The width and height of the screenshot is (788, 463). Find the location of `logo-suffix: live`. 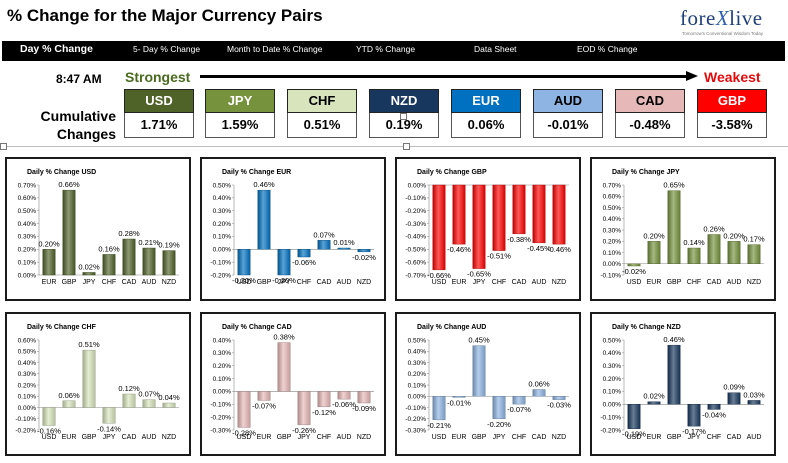

logo-suffix: live is located at coordinates (746, 18).